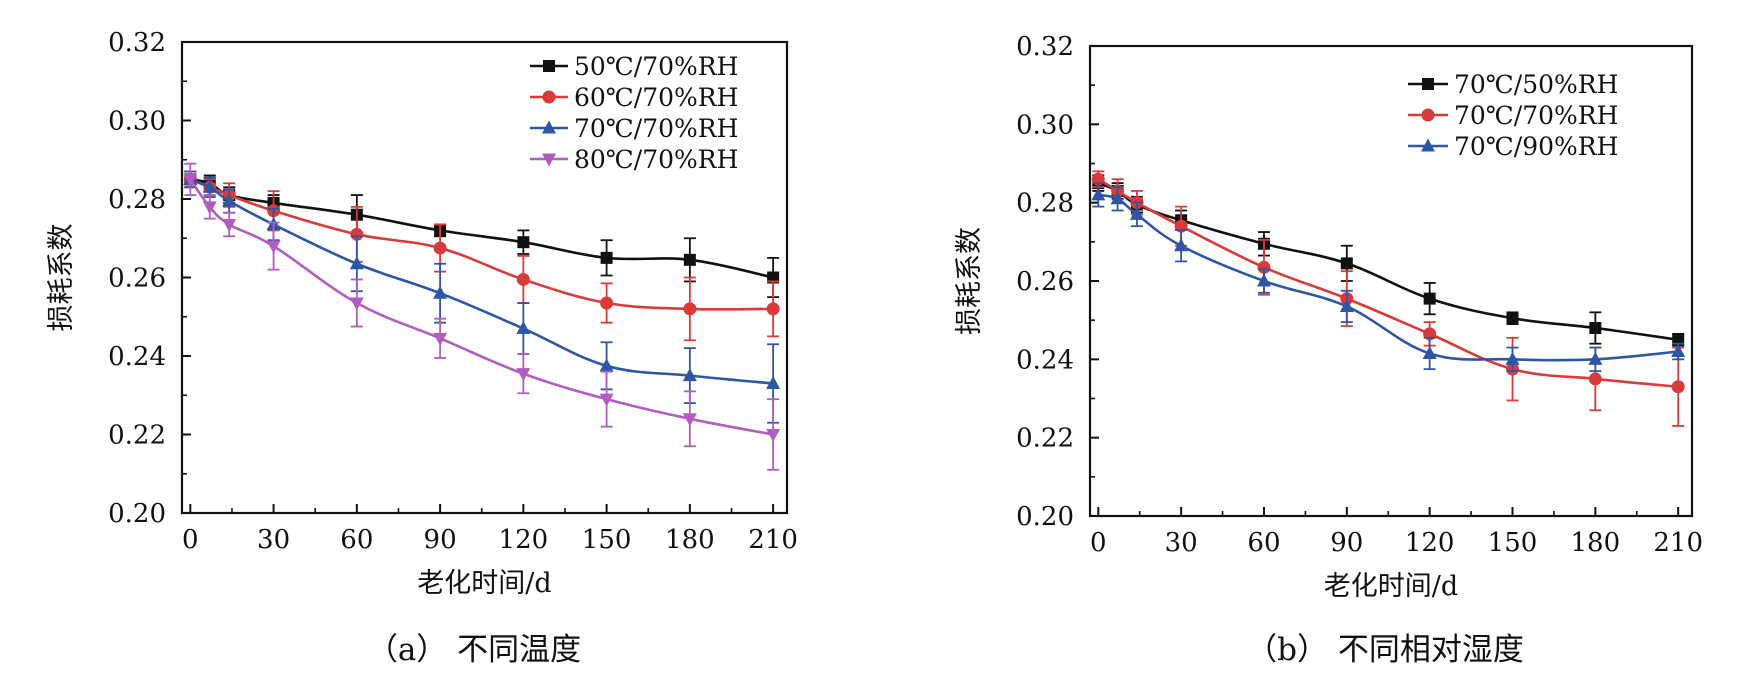 The height and width of the screenshot is (690, 1744). What do you see at coordinates (1513, 543) in the screenshot?
I see `x-tick-label: 150` at bounding box center [1513, 543].